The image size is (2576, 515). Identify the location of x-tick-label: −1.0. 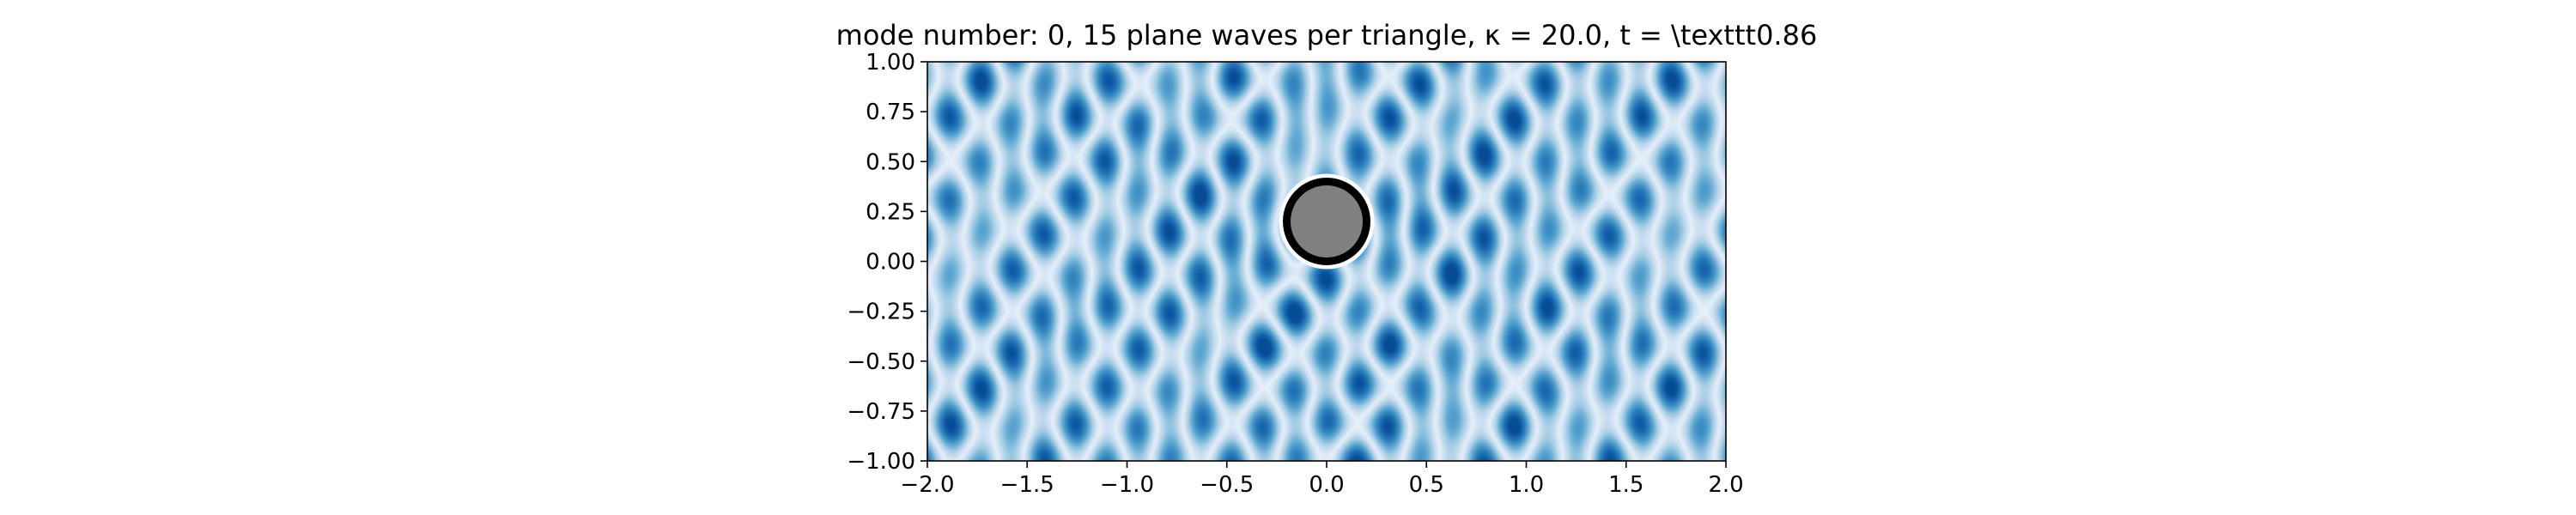
(1127, 485).